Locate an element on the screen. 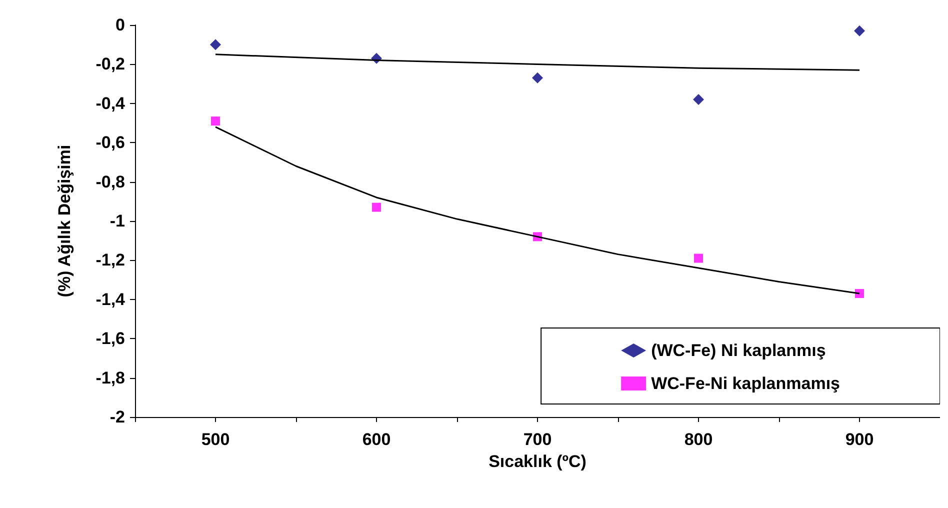 The width and height of the screenshot is (948, 508). y-tick-label: -0,2 is located at coordinates (110, 64).